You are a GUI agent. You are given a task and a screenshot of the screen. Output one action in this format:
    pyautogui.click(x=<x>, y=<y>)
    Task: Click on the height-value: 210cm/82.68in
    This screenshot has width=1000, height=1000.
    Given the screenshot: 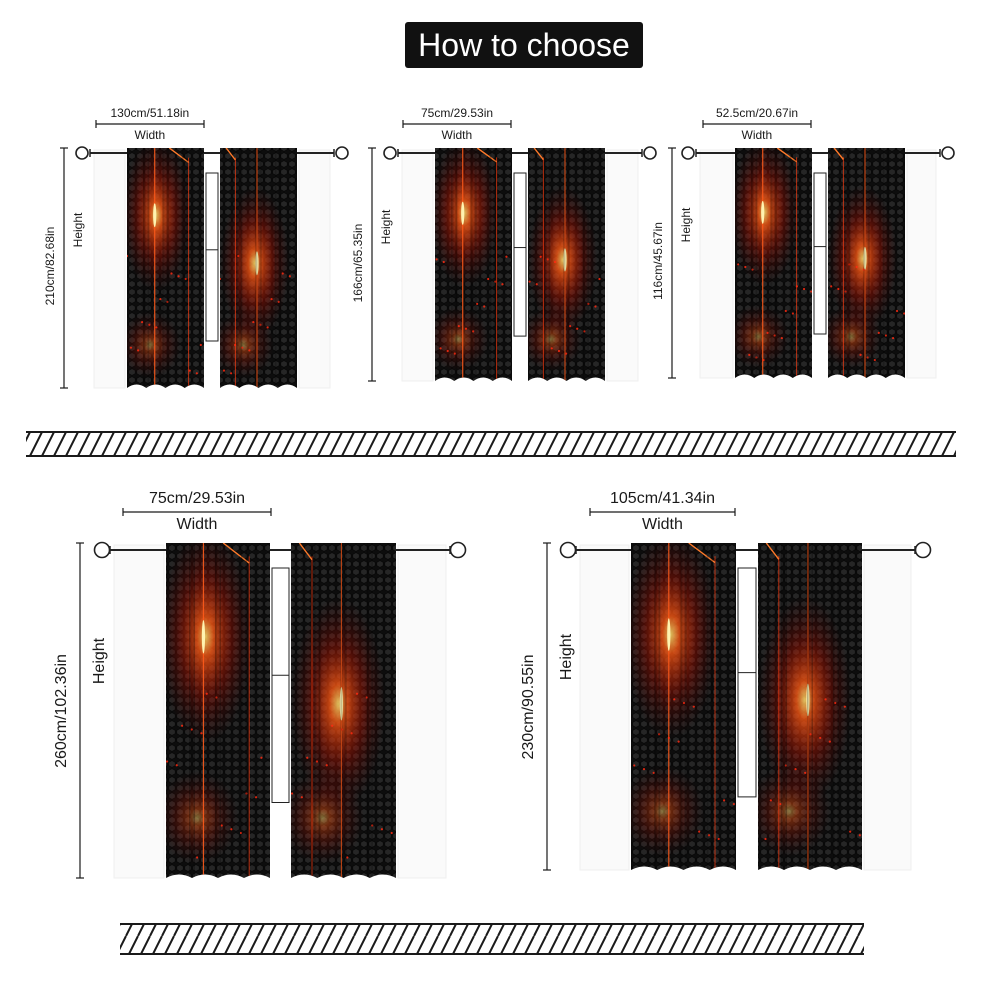 What is the action you would take?
    pyautogui.click(x=50, y=266)
    